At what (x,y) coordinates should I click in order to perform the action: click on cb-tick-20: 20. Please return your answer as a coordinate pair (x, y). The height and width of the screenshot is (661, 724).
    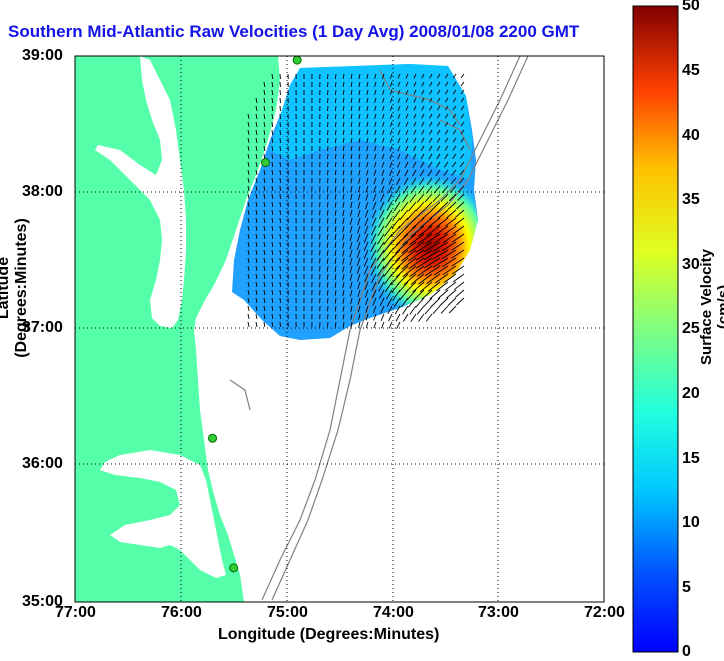
    Looking at the image, I should click on (691, 394).